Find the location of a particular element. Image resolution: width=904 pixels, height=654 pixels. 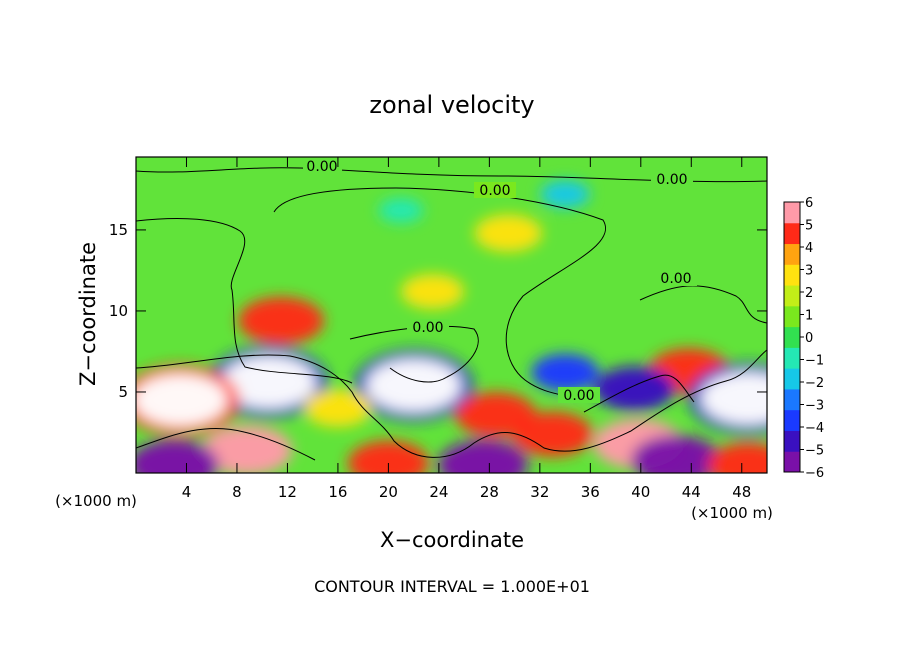

x-tick-label: 24 is located at coordinates (438, 492).